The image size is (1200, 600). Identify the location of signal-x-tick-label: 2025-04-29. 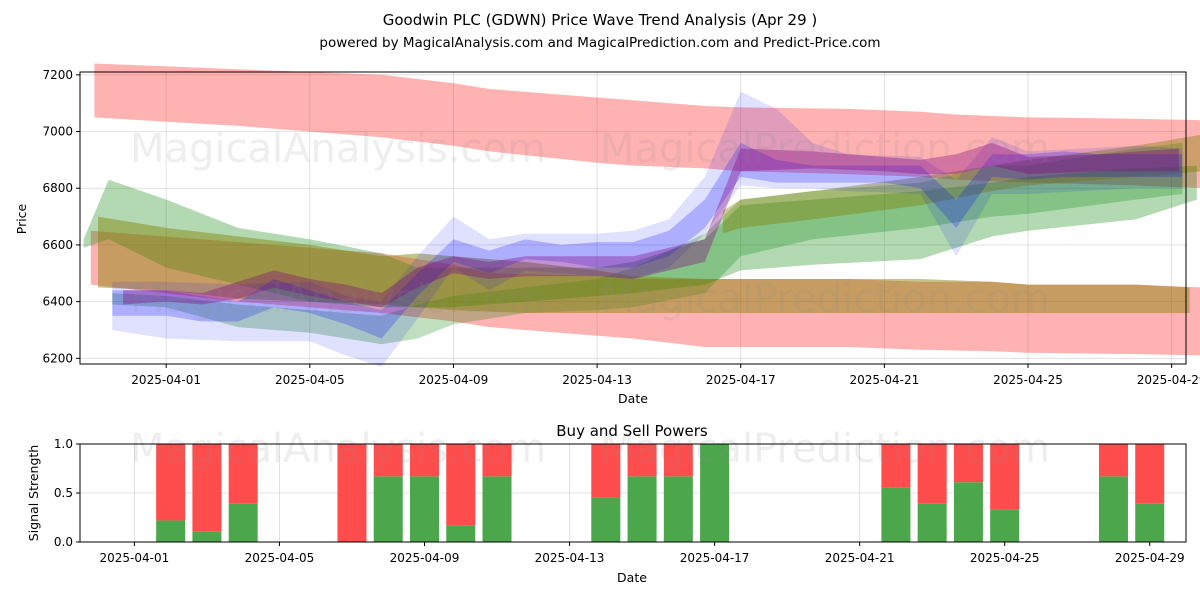
(1150, 558).